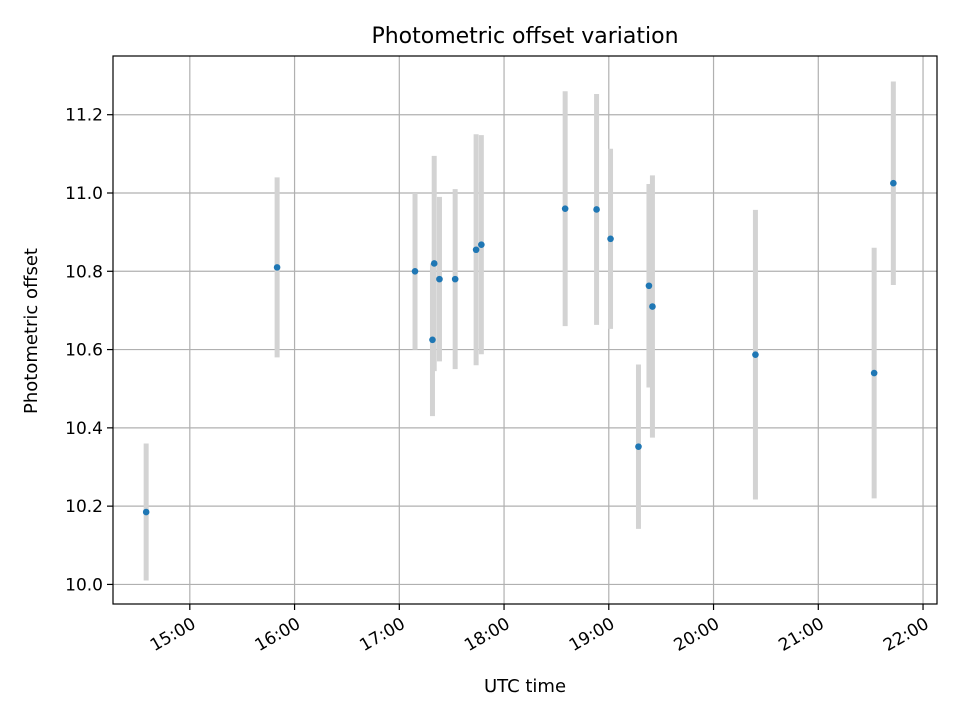  Describe the element at coordinates (84, 351) in the screenshot. I see `y-tick-label: 10.6` at that location.